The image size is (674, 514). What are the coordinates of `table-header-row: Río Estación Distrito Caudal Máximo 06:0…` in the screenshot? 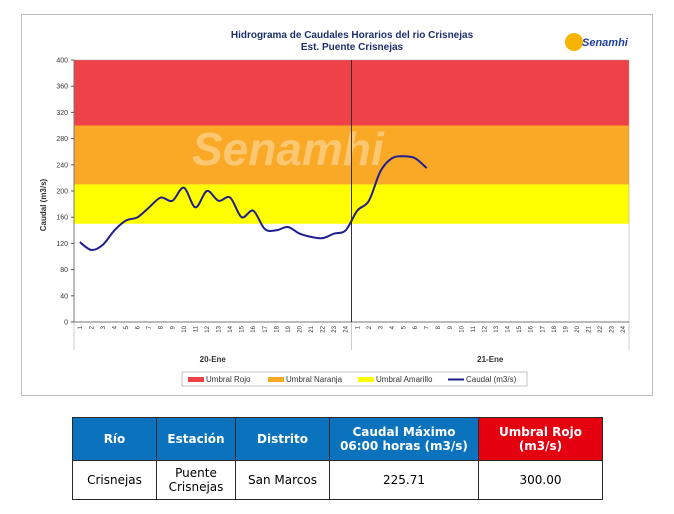 It's located at (337, 439).